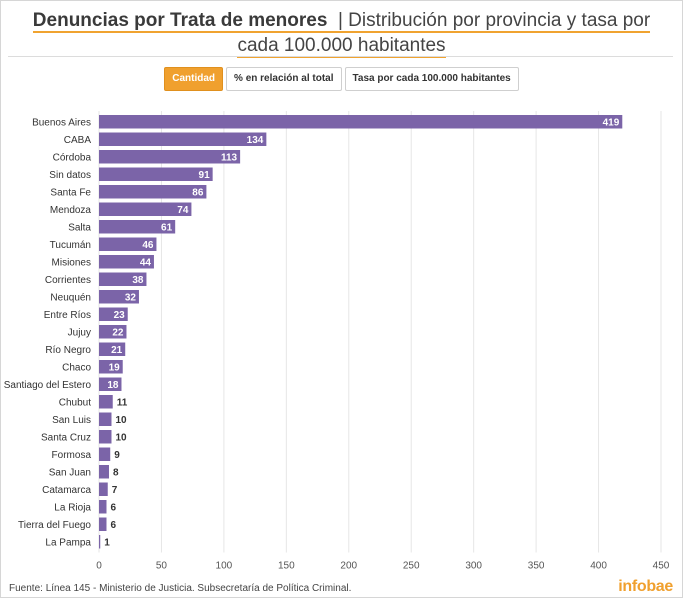 The image size is (683, 598). Describe the element at coordinates (255, 140) in the screenshot. I see `data-label: 134` at that location.